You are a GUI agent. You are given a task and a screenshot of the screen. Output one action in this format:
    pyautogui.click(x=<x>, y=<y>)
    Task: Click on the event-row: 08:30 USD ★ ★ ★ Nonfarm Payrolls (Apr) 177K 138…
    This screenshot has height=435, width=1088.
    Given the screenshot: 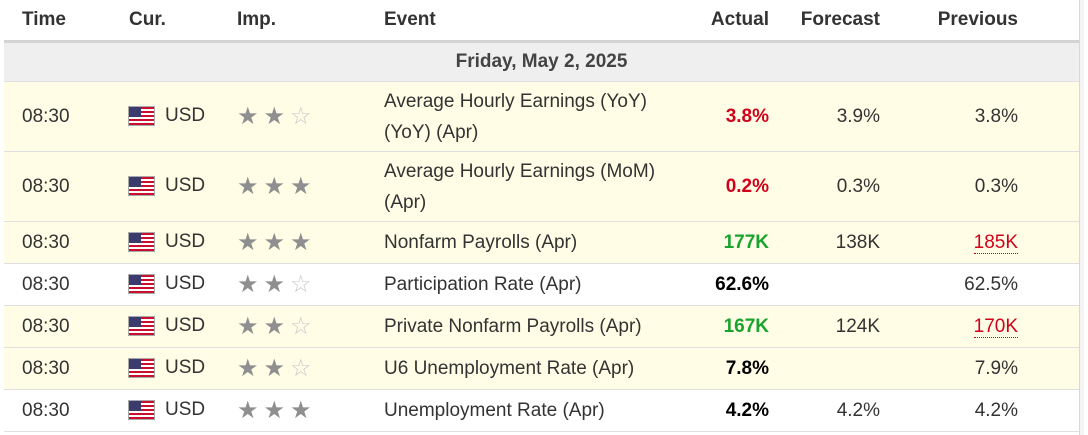 What is the action you would take?
    pyautogui.click(x=541, y=242)
    